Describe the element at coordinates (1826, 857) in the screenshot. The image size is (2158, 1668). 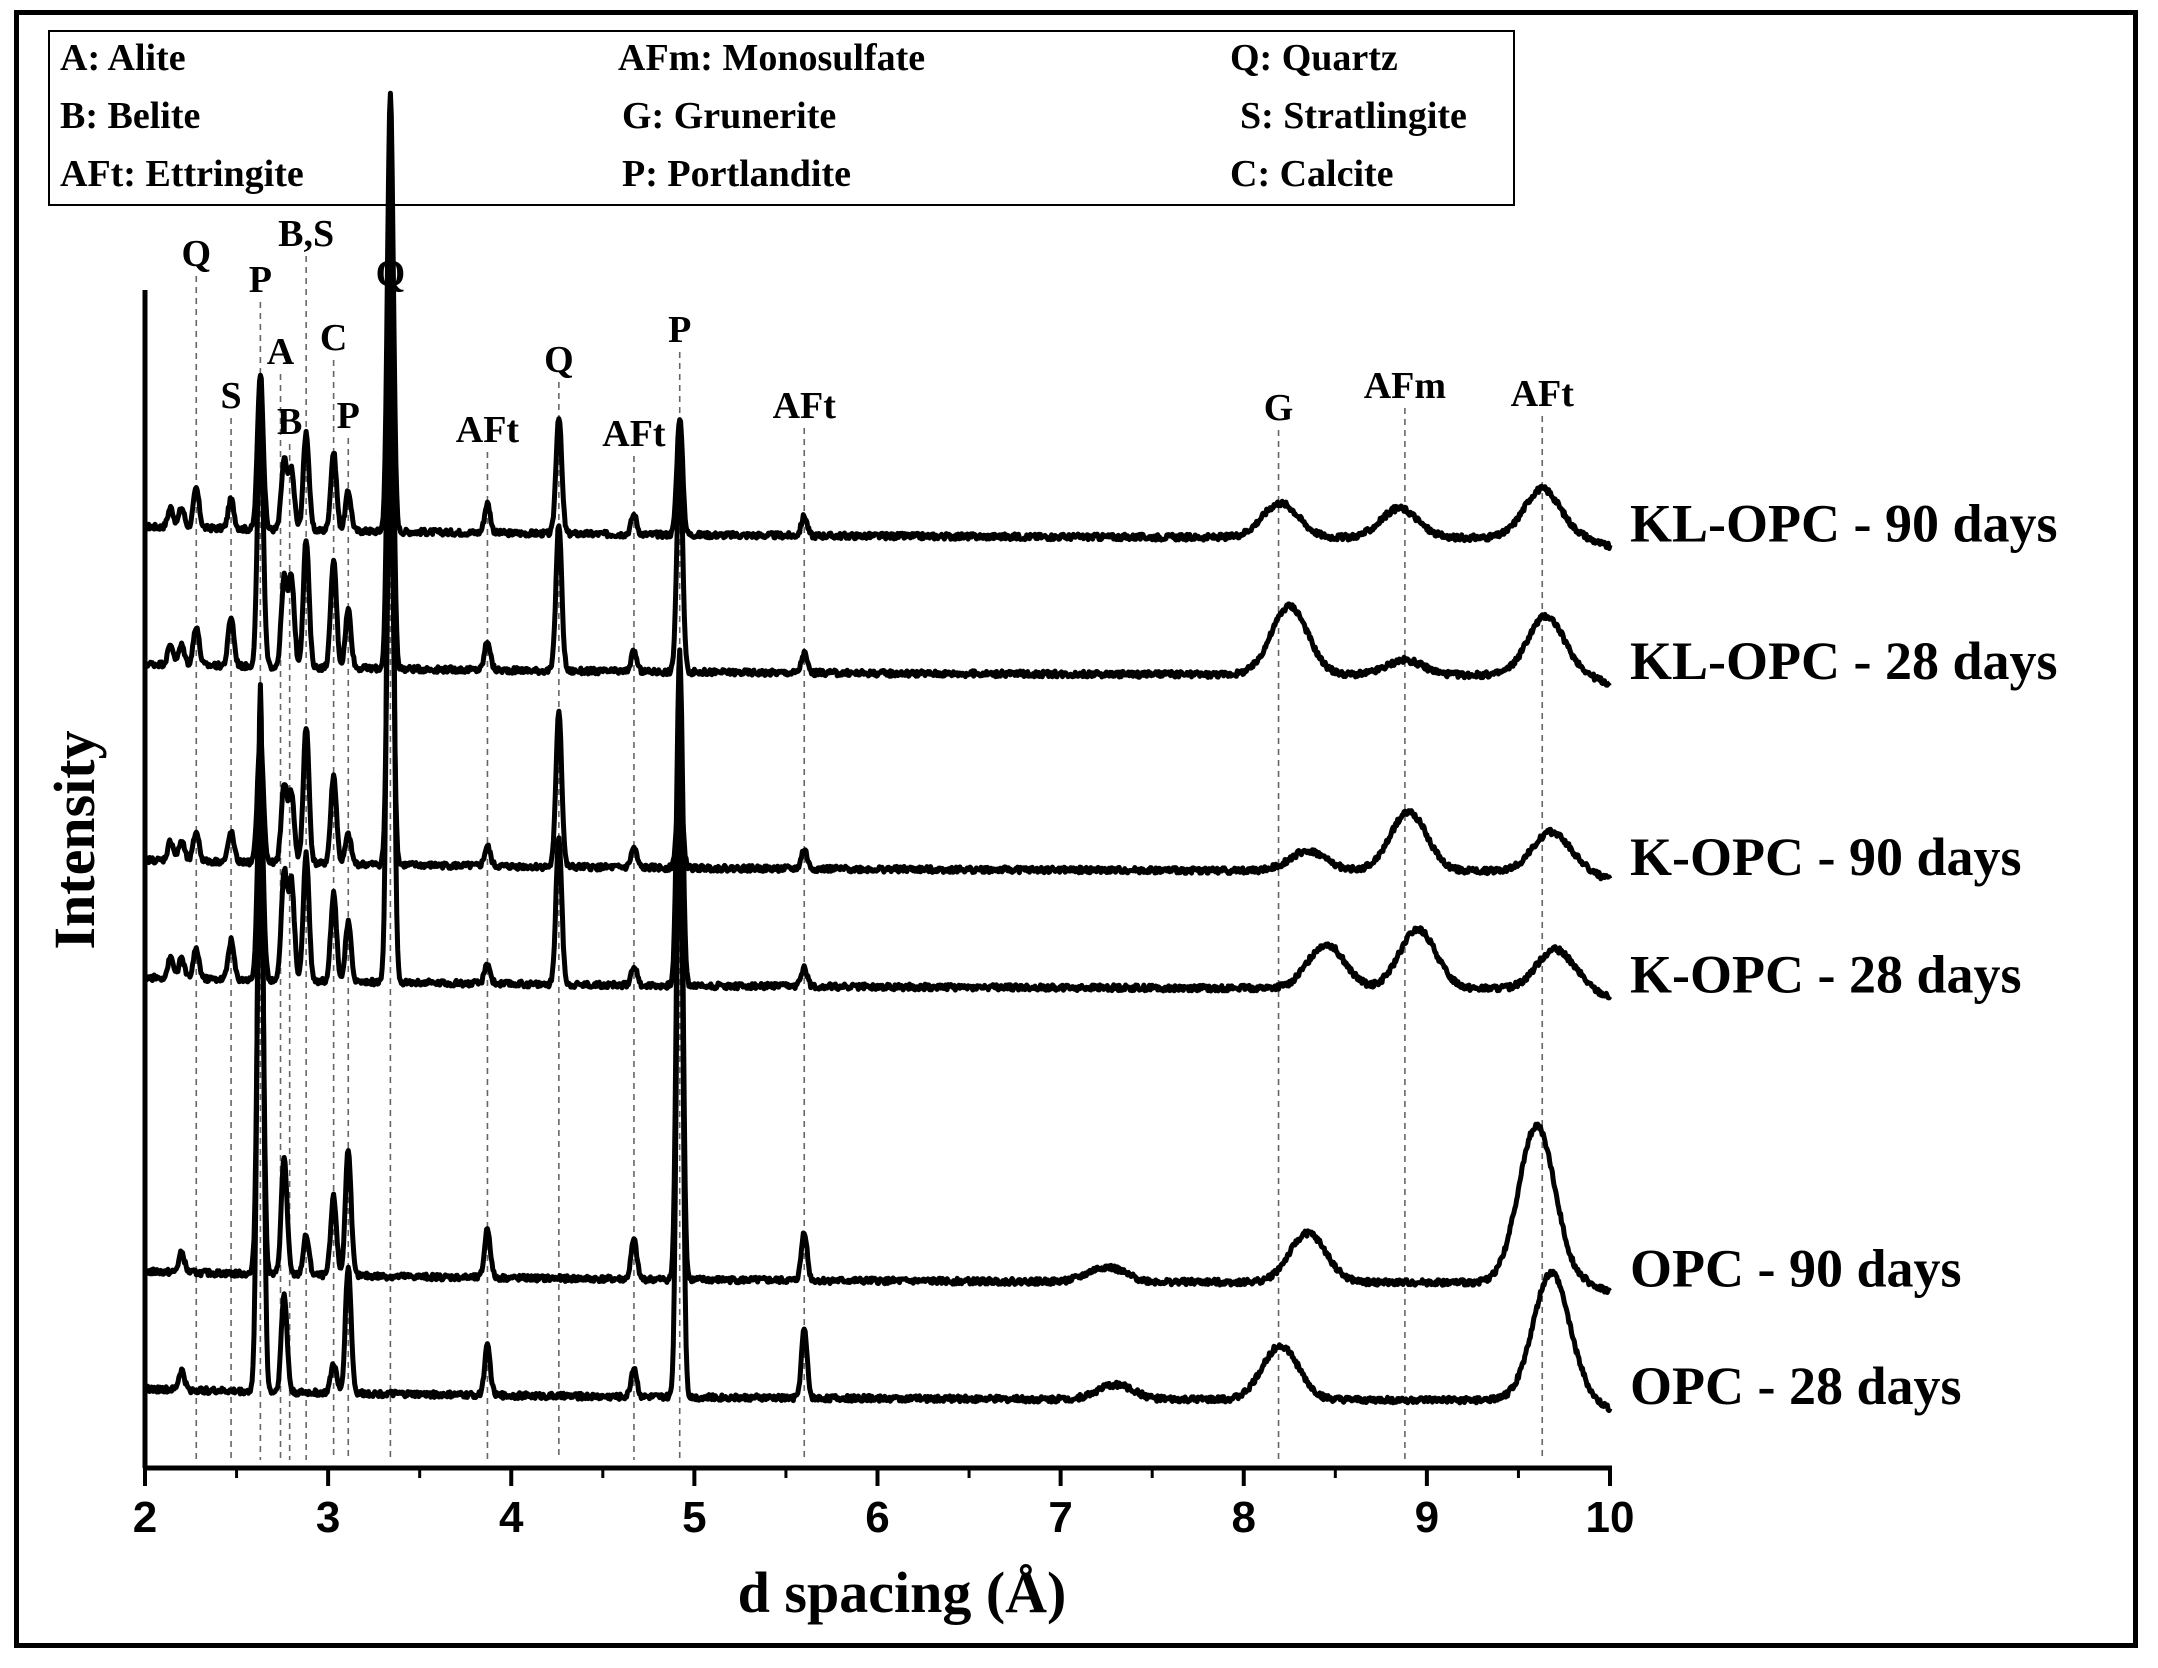
I see `series-label: K-OPC - 90 days` at that location.